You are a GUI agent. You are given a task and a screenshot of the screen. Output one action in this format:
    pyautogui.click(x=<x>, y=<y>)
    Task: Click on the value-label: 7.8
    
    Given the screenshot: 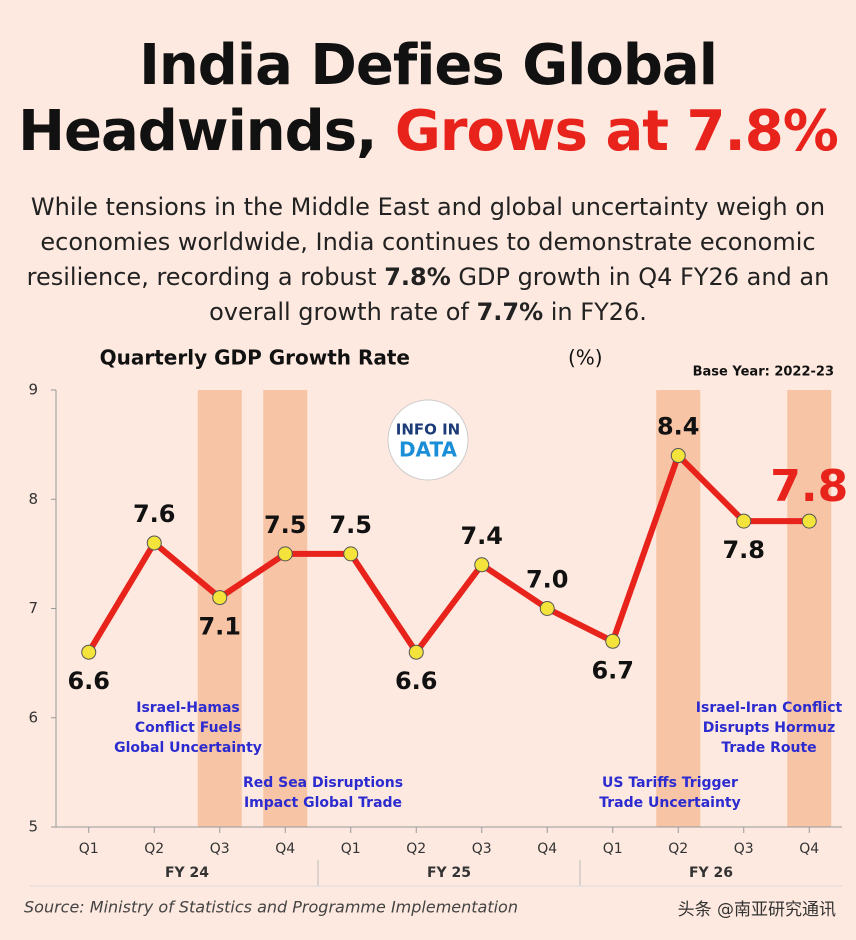 What is the action you would take?
    pyautogui.click(x=743, y=550)
    